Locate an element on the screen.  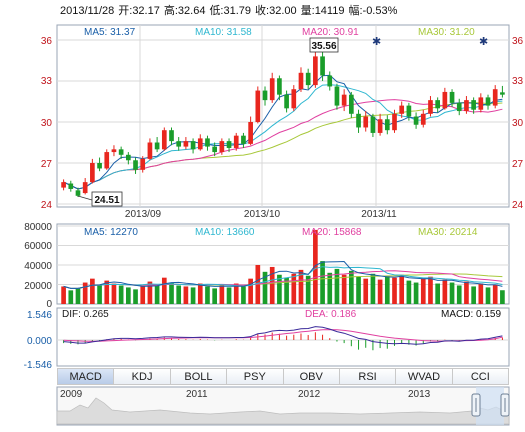
tab-psy: PSY is located at coordinates (255, 376).